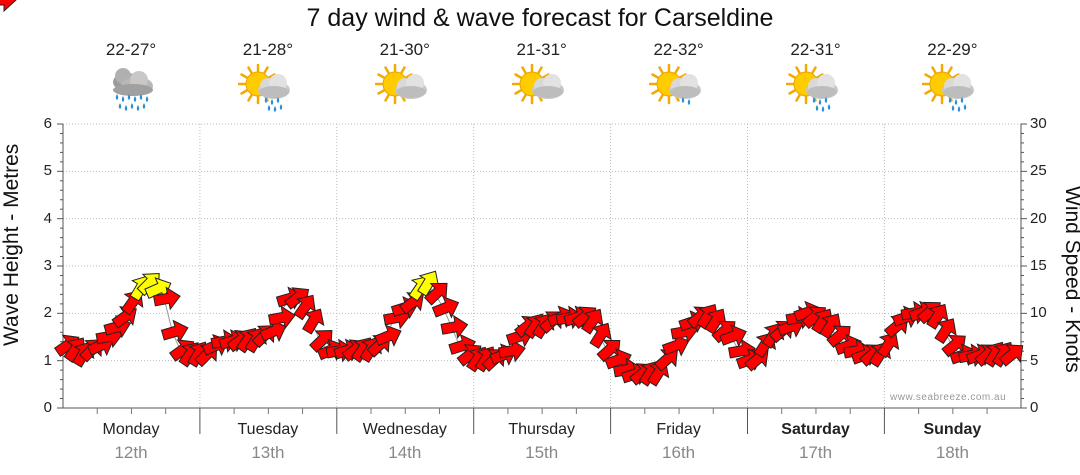 This screenshot has width=1080, height=475. What do you see at coordinates (1038, 171) in the screenshot?
I see `y-right-tick-label: 25` at bounding box center [1038, 171].